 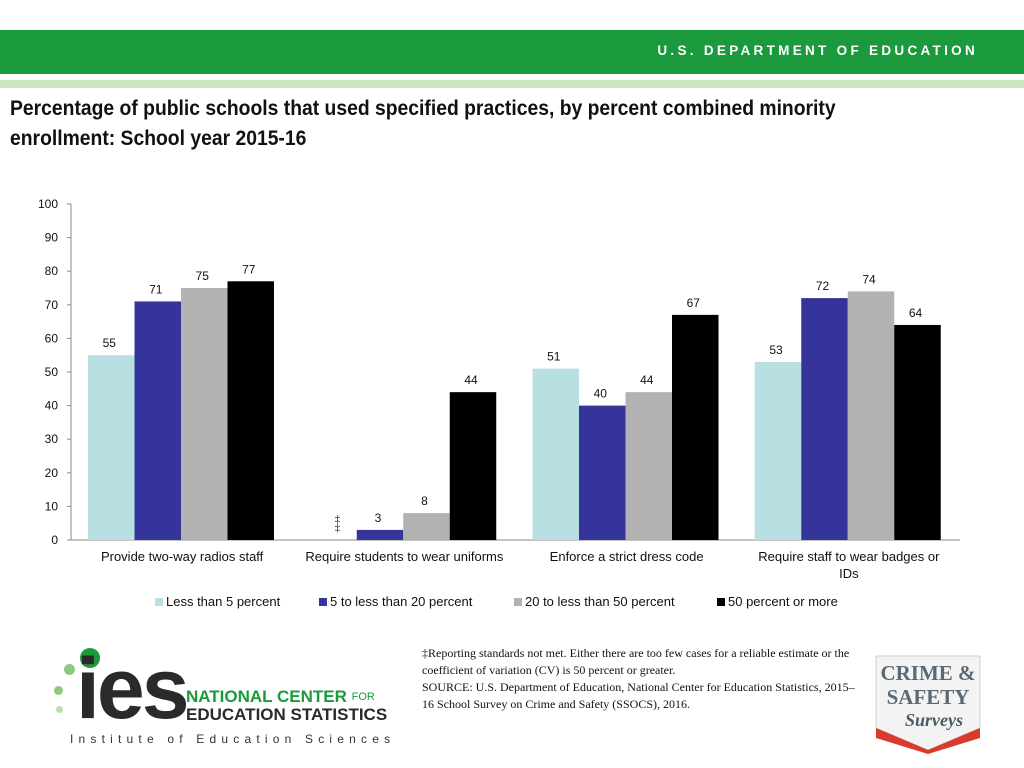 What do you see at coordinates (823, 286) in the screenshot?
I see `data-label: 72` at bounding box center [823, 286].